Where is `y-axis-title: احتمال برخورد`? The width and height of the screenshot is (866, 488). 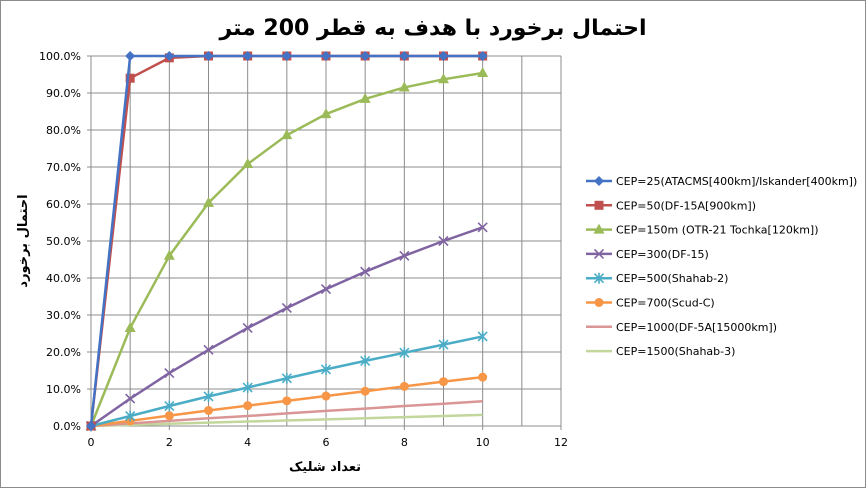 y-axis-title: احتمال برخورد is located at coordinates (23, 240).